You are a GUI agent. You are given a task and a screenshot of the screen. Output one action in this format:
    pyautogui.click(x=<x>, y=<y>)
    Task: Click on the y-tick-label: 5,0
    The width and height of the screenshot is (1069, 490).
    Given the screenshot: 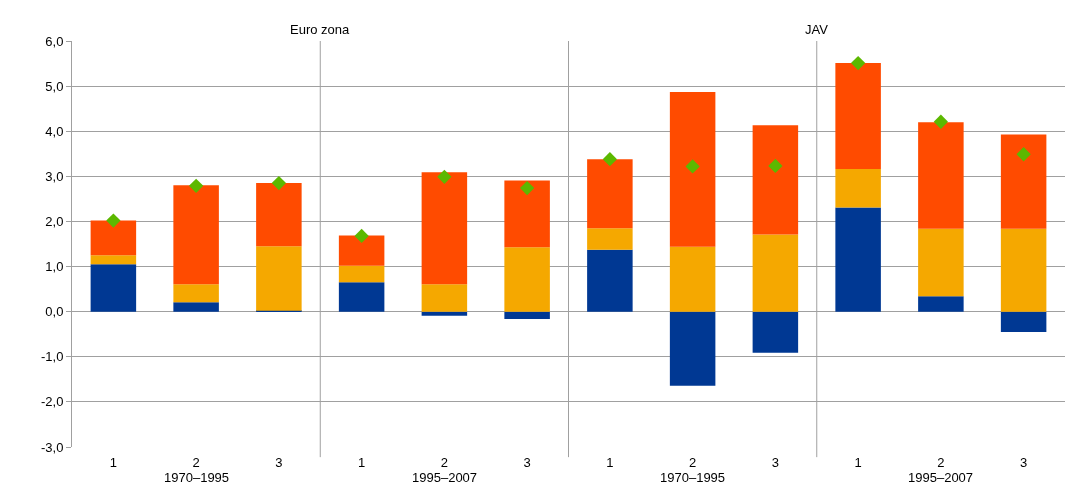 What is the action you would take?
    pyautogui.click(x=54, y=86)
    